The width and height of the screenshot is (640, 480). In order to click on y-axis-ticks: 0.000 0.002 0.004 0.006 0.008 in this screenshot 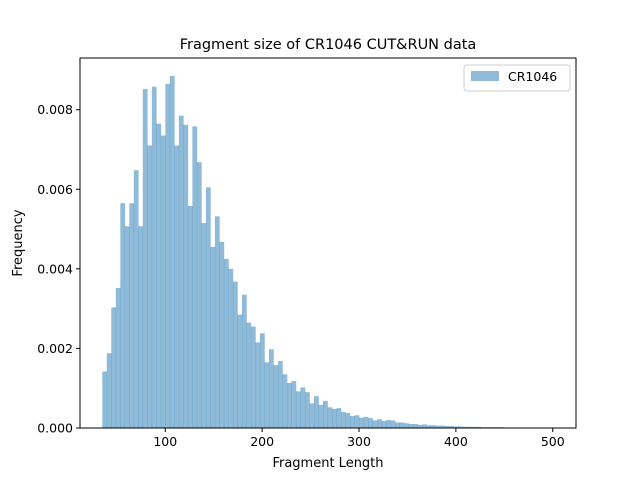, I will do `click(58, 269)`.